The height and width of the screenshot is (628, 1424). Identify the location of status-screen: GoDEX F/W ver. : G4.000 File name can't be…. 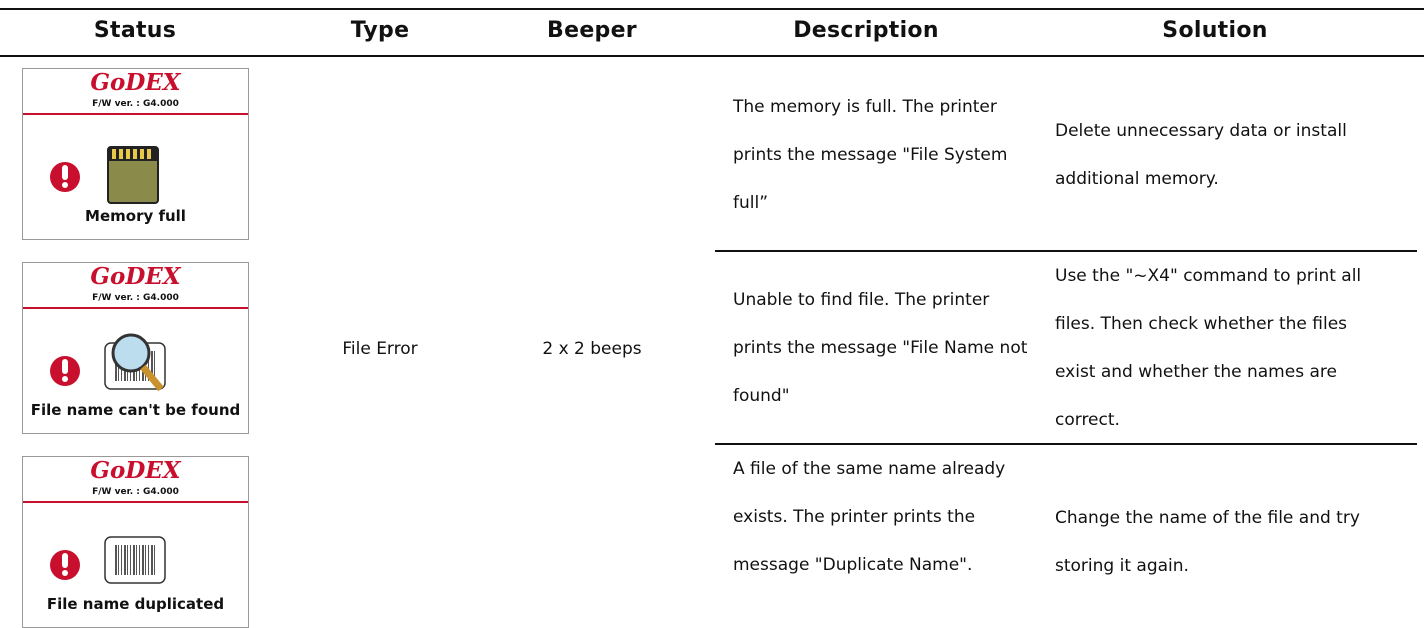
(135, 348).